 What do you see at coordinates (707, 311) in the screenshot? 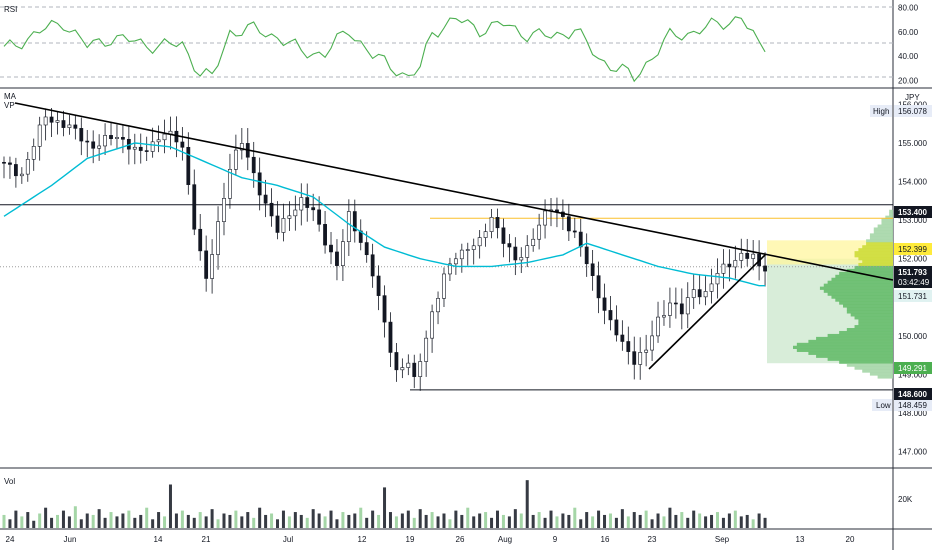
I see `ascending-trendline` at bounding box center [707, 311].